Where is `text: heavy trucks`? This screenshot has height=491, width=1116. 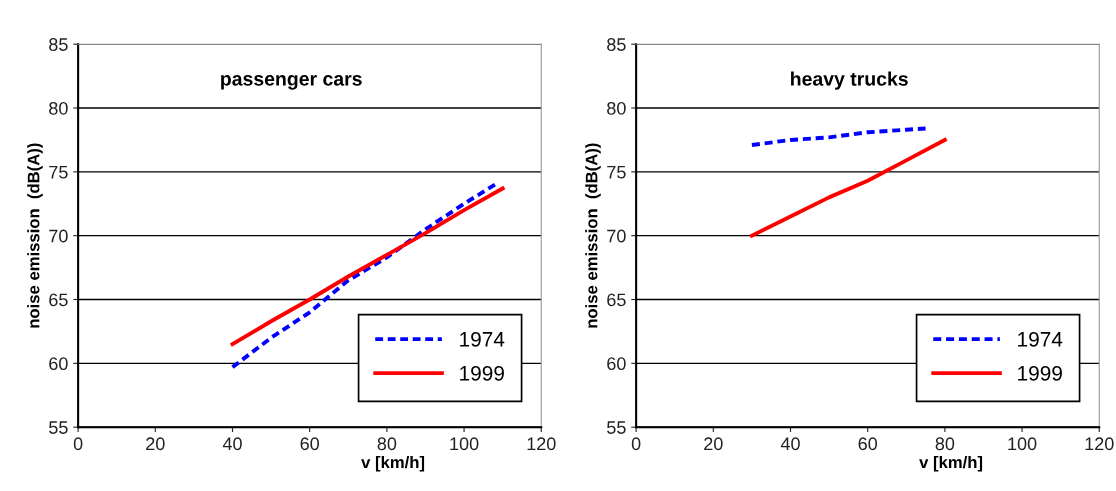 text: heavy trucks is located at coordinates (849, 80).